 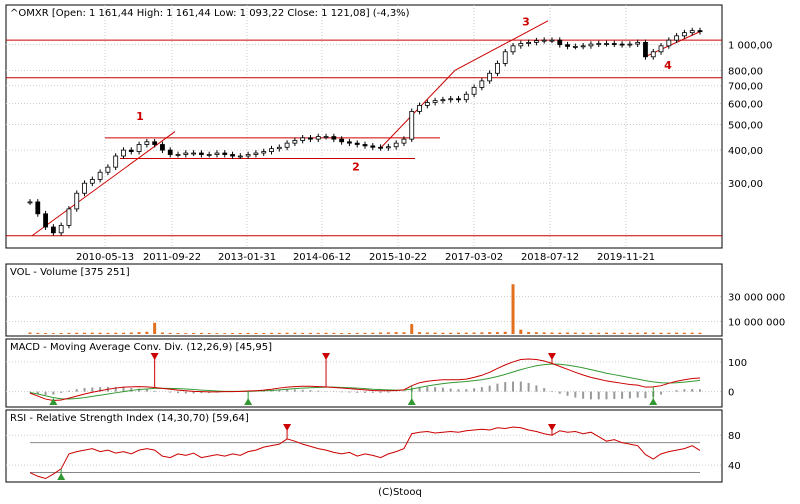 What do you see at coordinates (745, 87) in the screenshot?
I see `price-y-tick-label: 700,00` at bounding box center [745, 87].